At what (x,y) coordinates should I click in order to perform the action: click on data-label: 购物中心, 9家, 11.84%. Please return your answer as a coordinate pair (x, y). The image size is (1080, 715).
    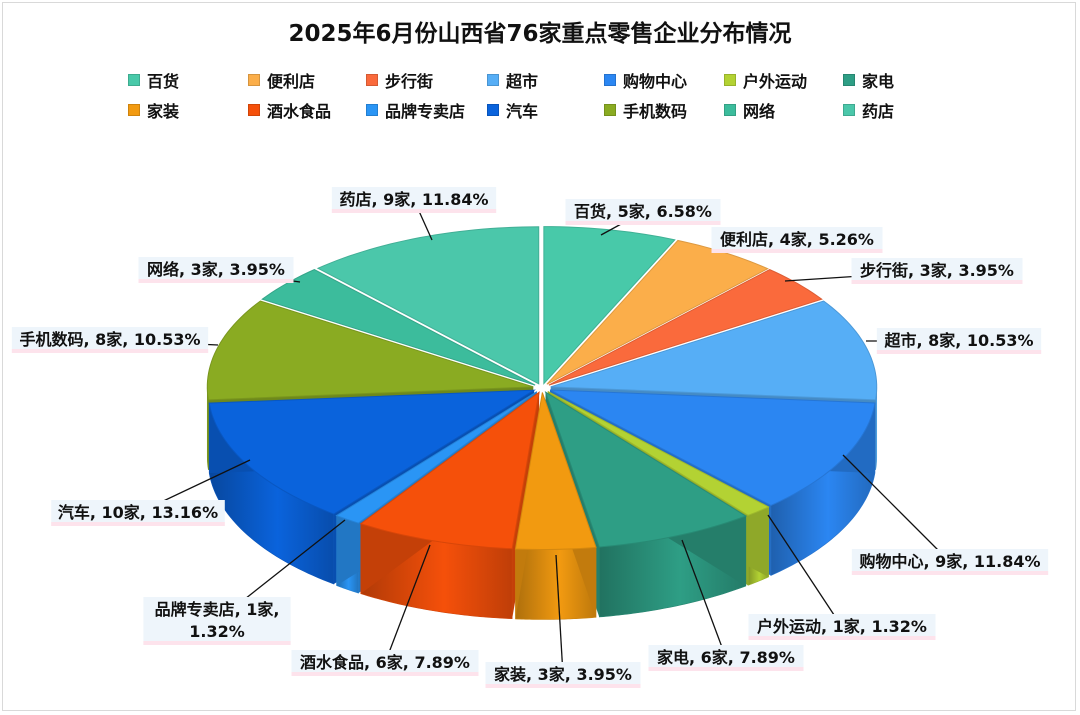
    Looking at the image, I should click on (950, 562).